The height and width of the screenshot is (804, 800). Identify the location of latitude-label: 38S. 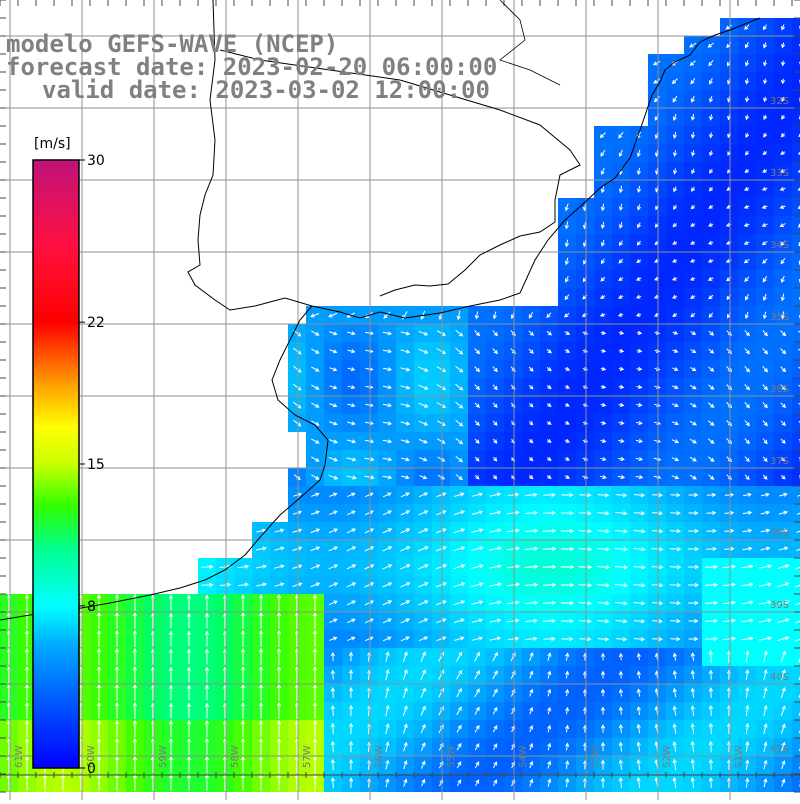
(779, 533).